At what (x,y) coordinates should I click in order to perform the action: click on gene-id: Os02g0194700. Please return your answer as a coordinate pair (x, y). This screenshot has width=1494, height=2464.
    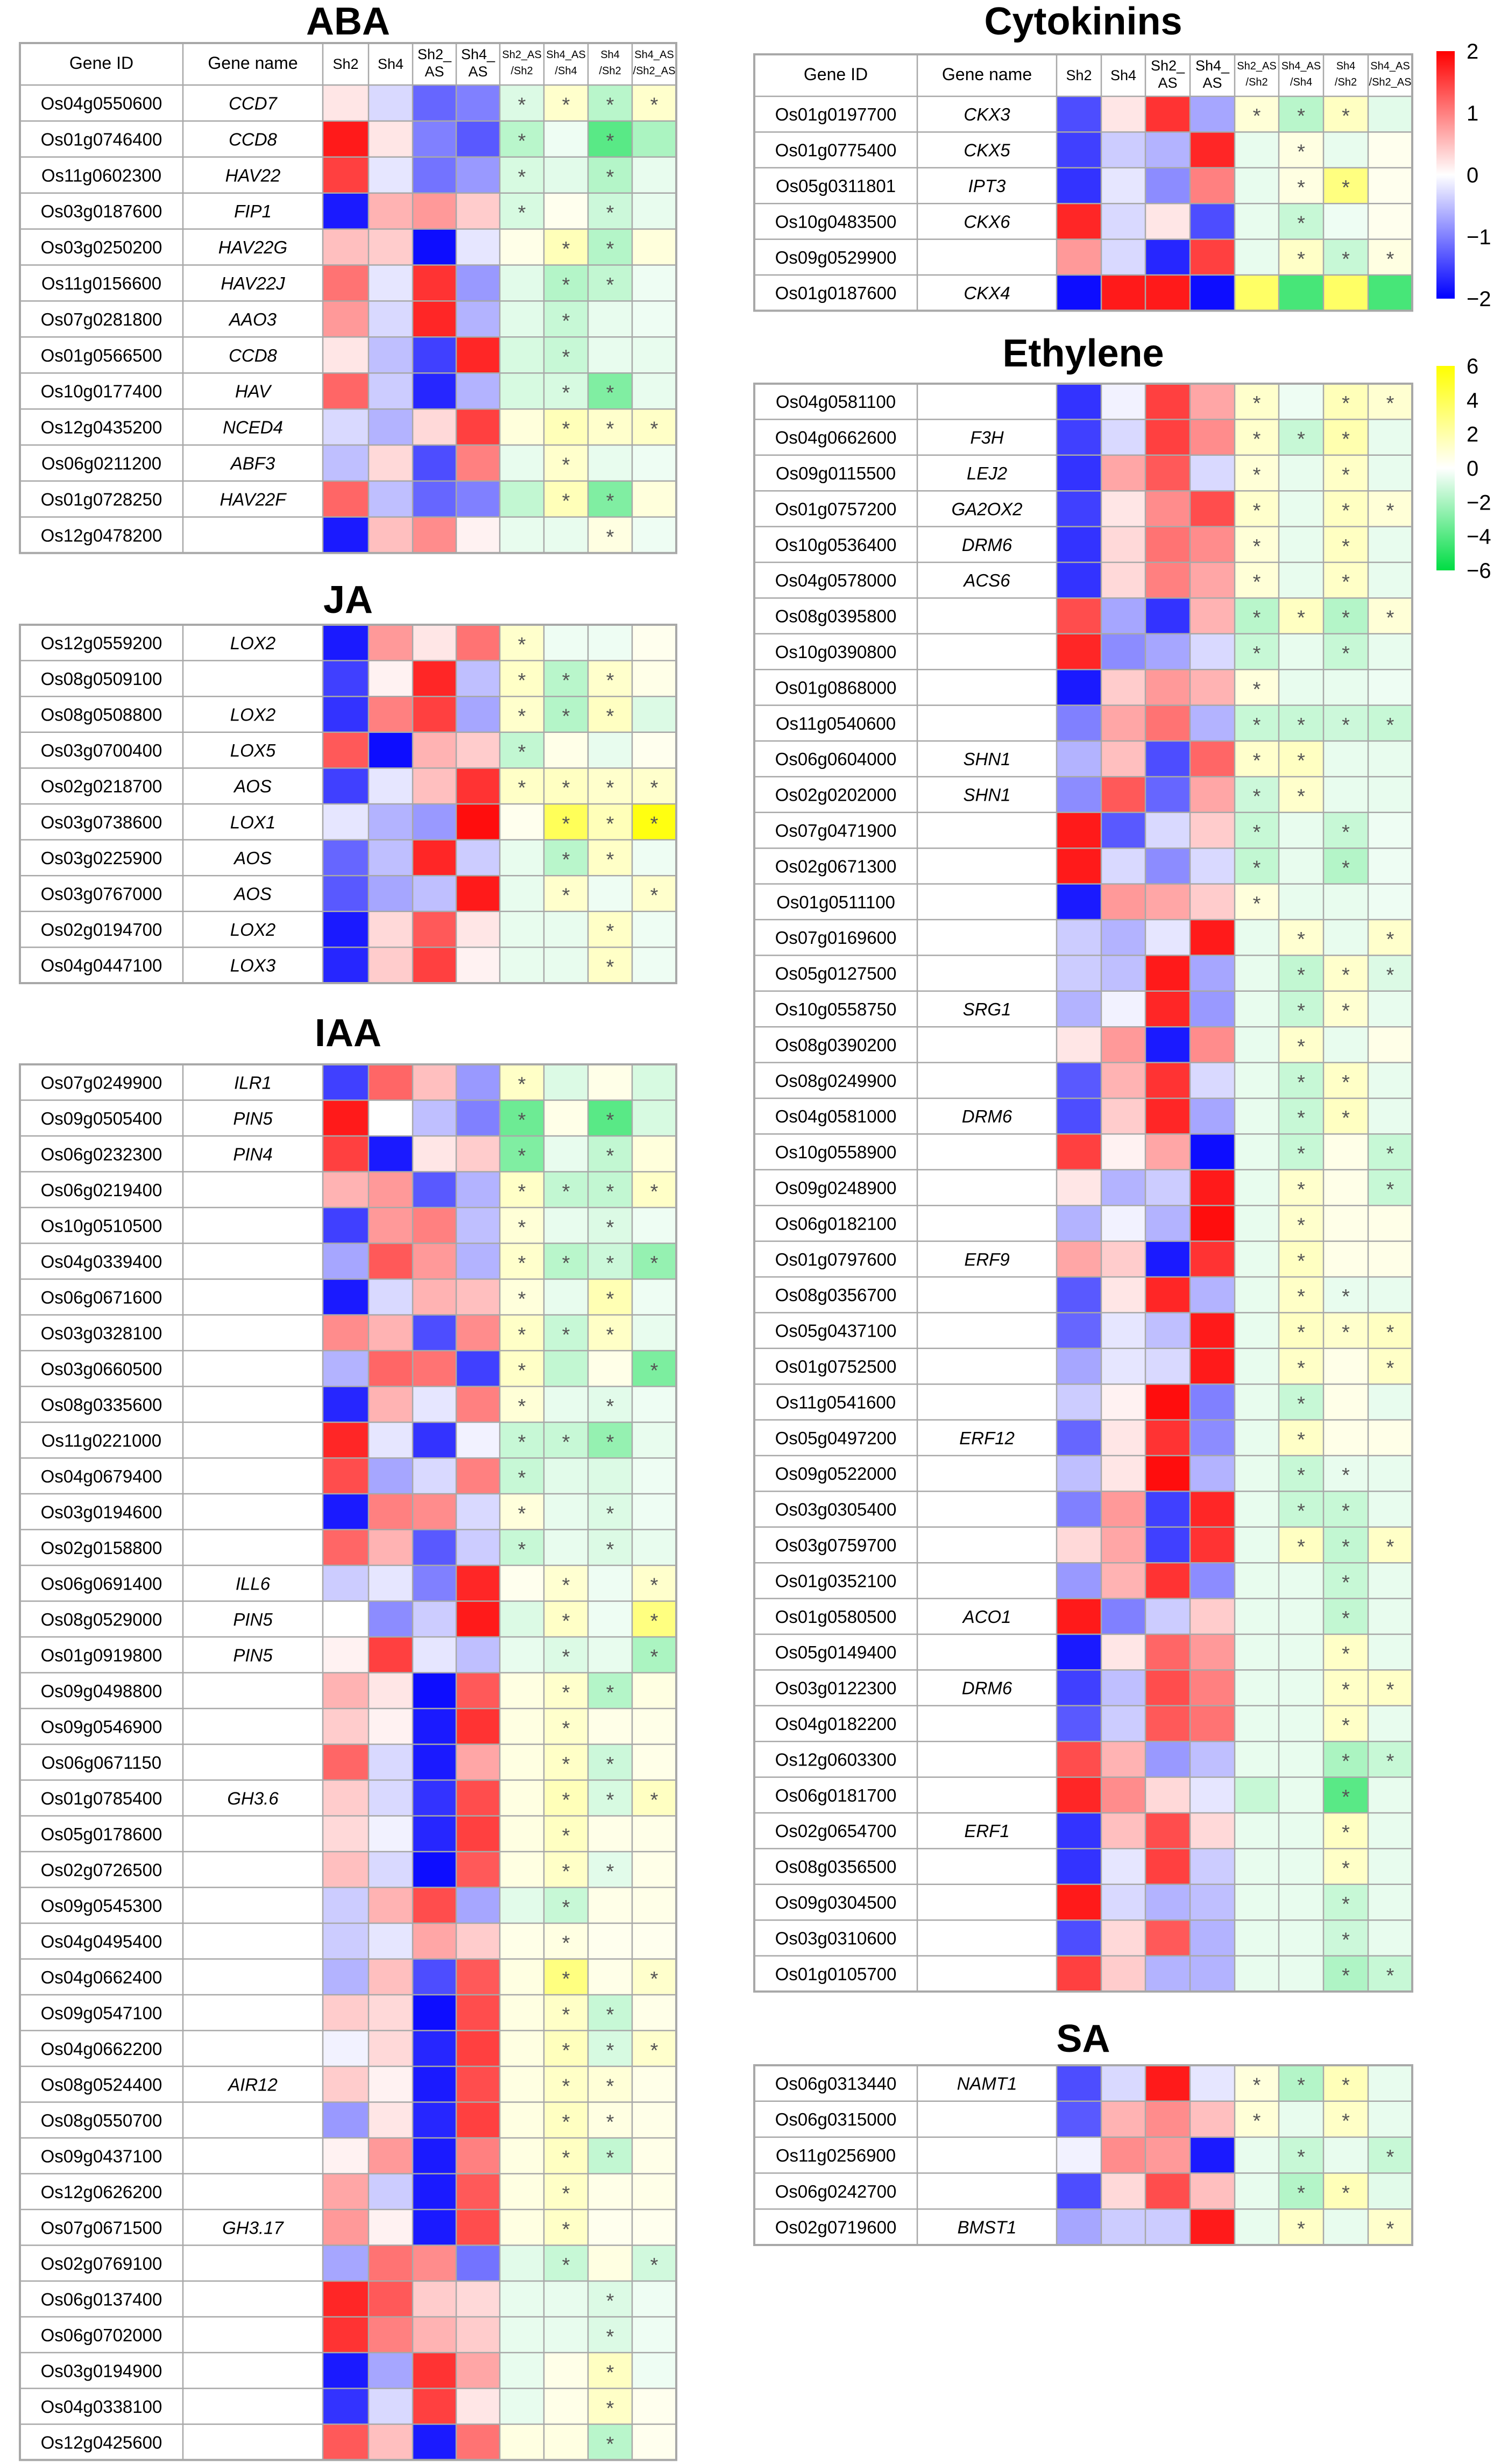
    Looking at the image, I should click on (101, 930).